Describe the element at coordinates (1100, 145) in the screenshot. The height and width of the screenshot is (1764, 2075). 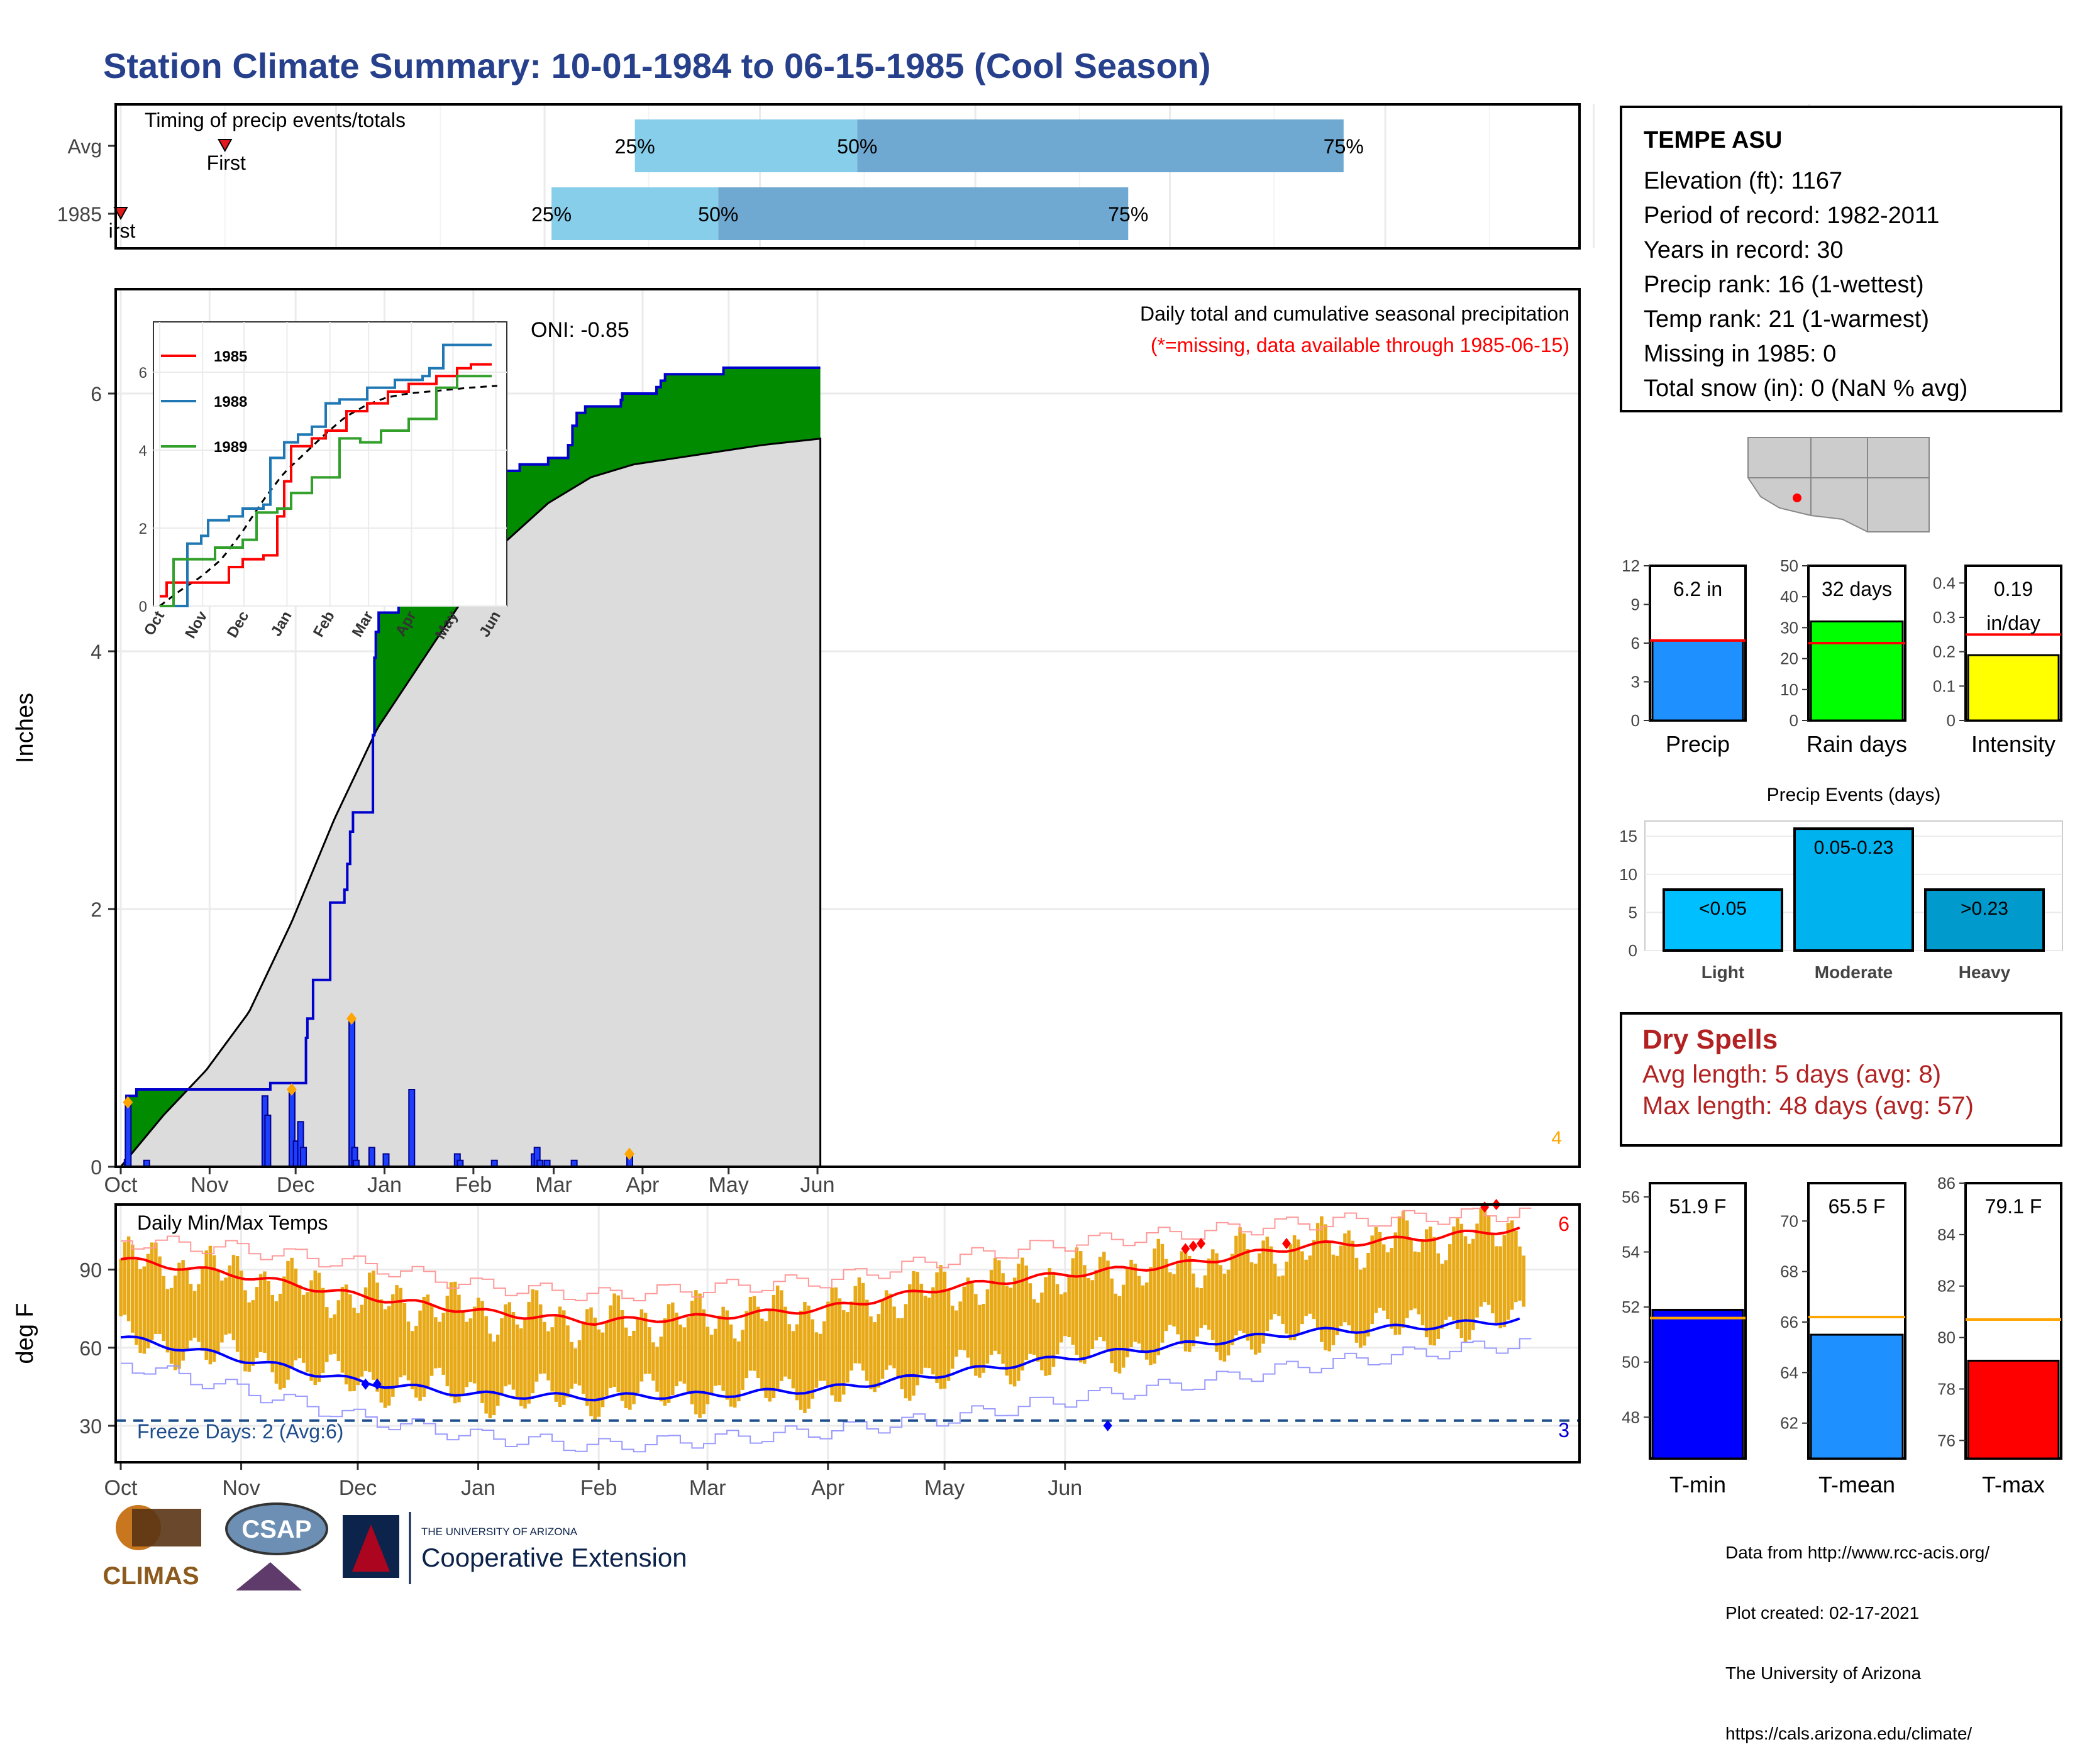
I see `timing-bar-q50-q75` at that location.